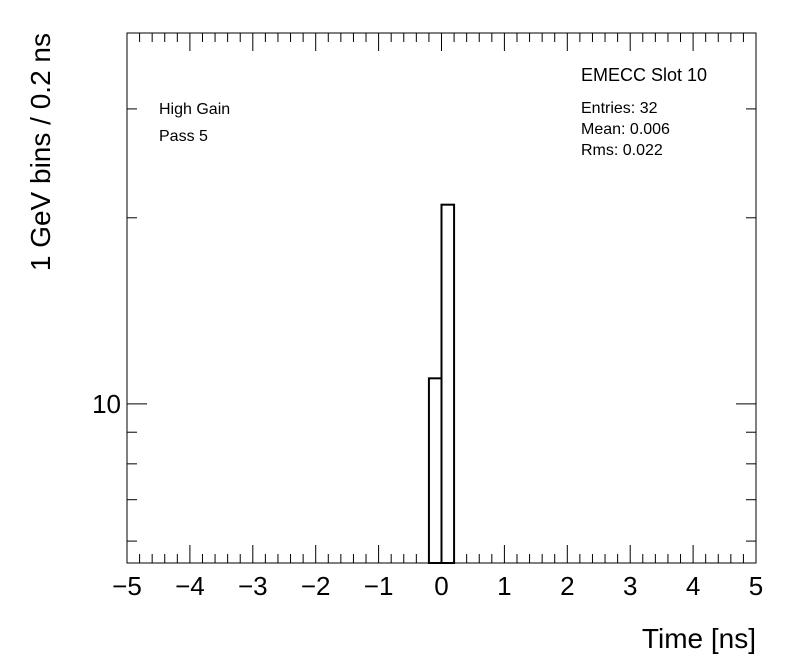 The height and width of the screenshot is (672, 796). Describe the element at coordinates (567, 586) in the screenshot. I see `x-tick-label: 2` at that location.